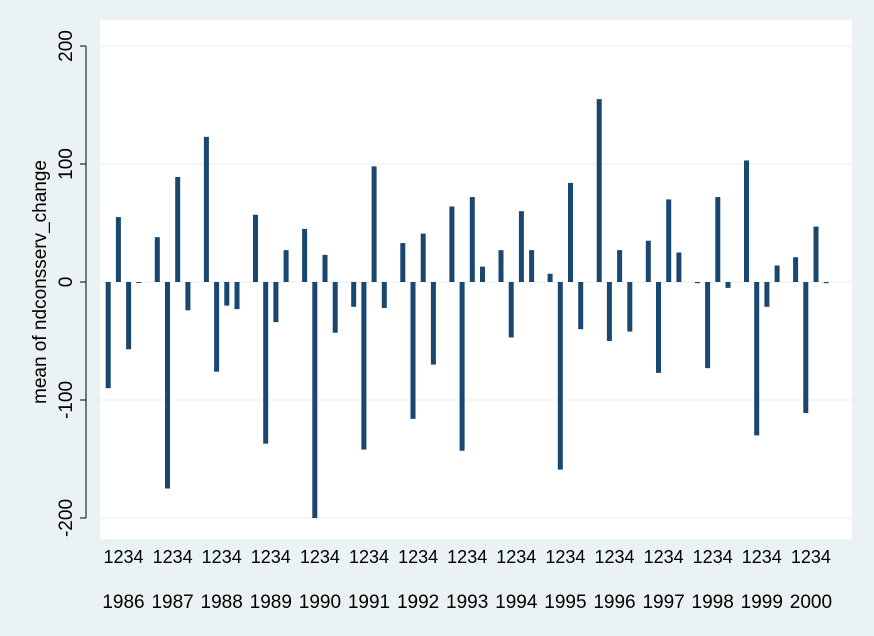 The image size is (874, 636). I want to click on year-label: 1996, so click(614, 602).